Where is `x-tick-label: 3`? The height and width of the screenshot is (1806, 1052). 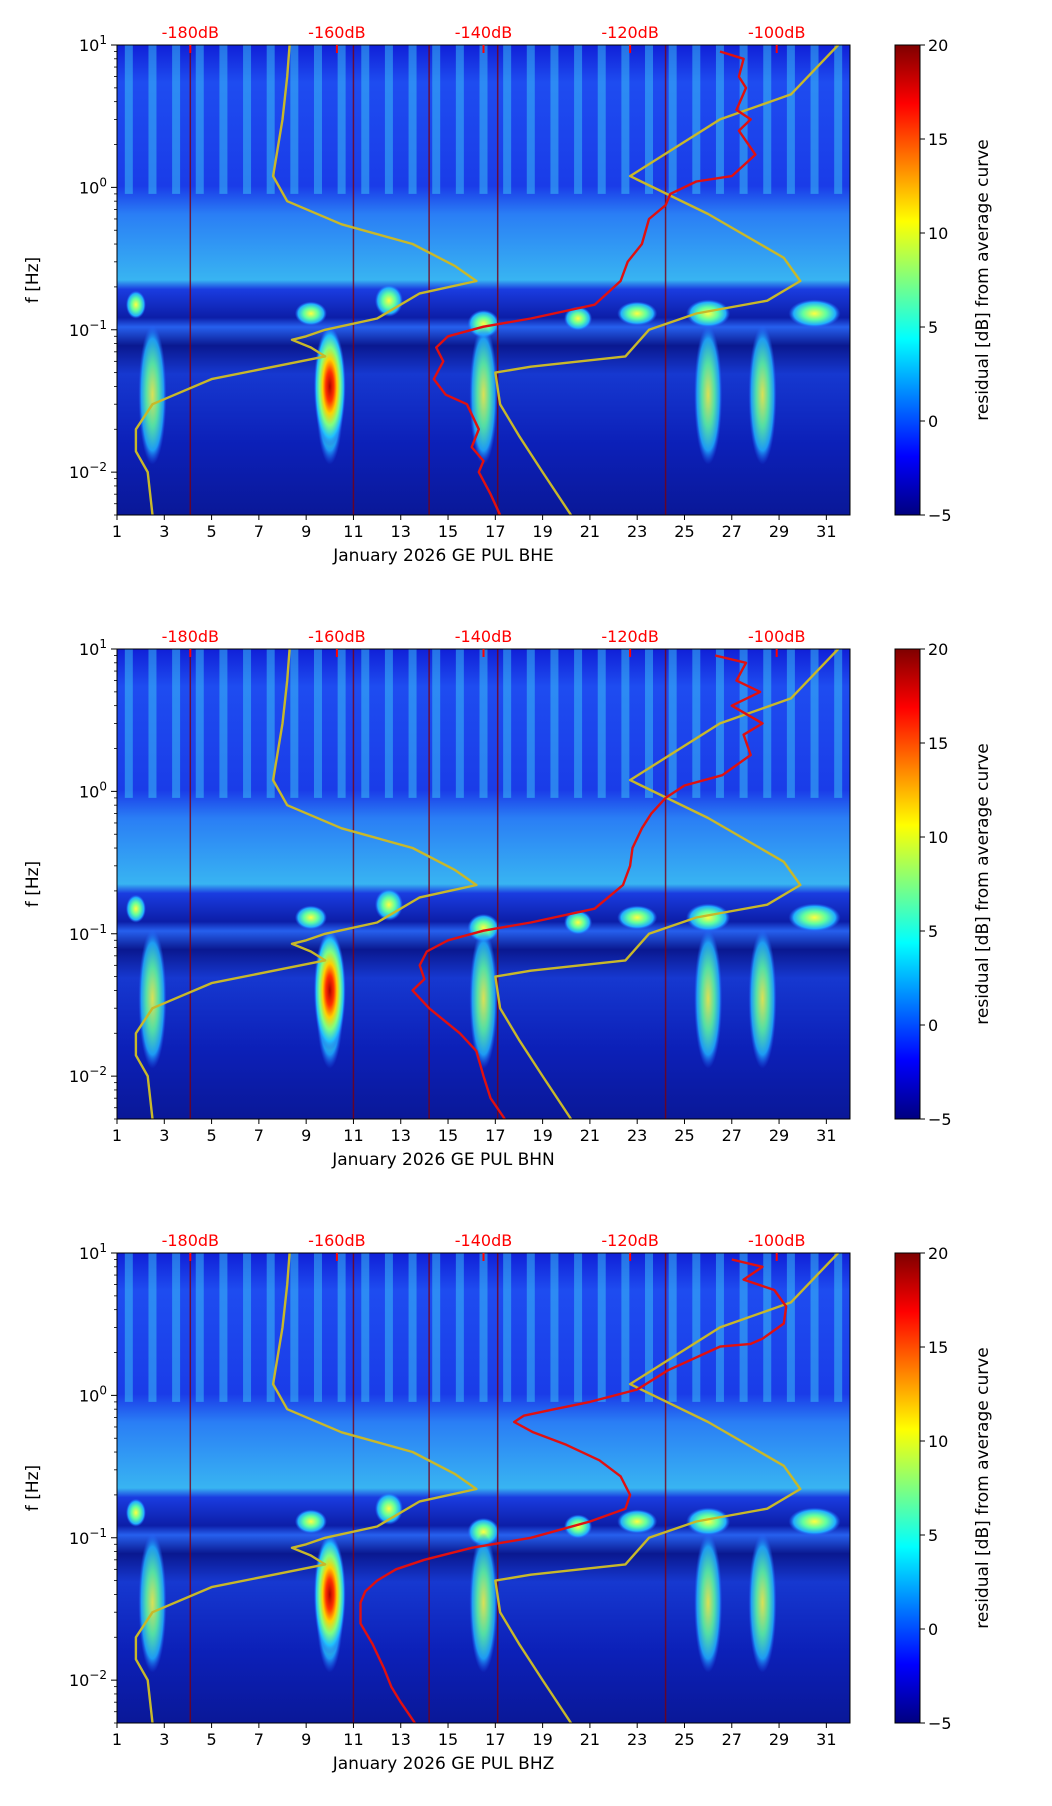 x-tick-label: 3 is located at coordinates (164, 1739).